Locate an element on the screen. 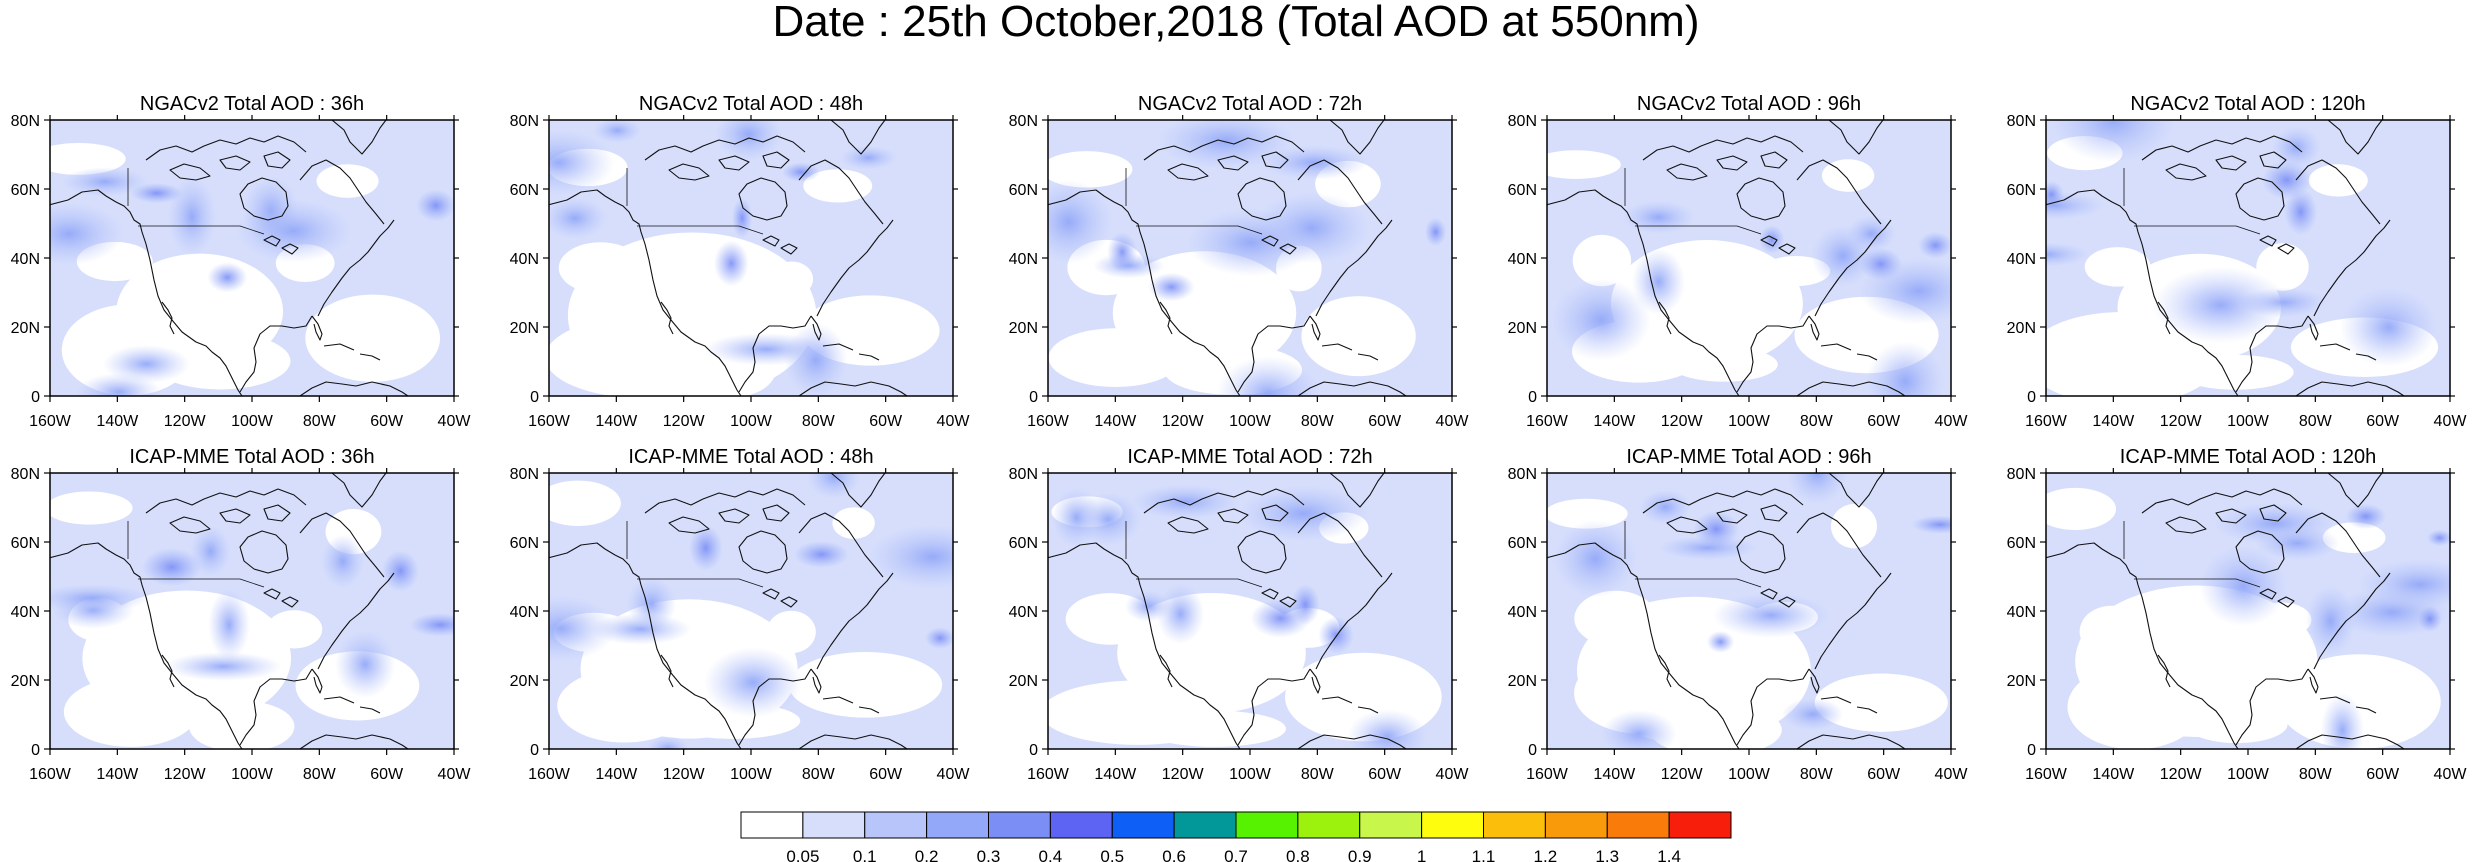 The width and height of the screenshot is (2472, 862). colorbar-label: 0.5 is located at coordinates (1112, 854).